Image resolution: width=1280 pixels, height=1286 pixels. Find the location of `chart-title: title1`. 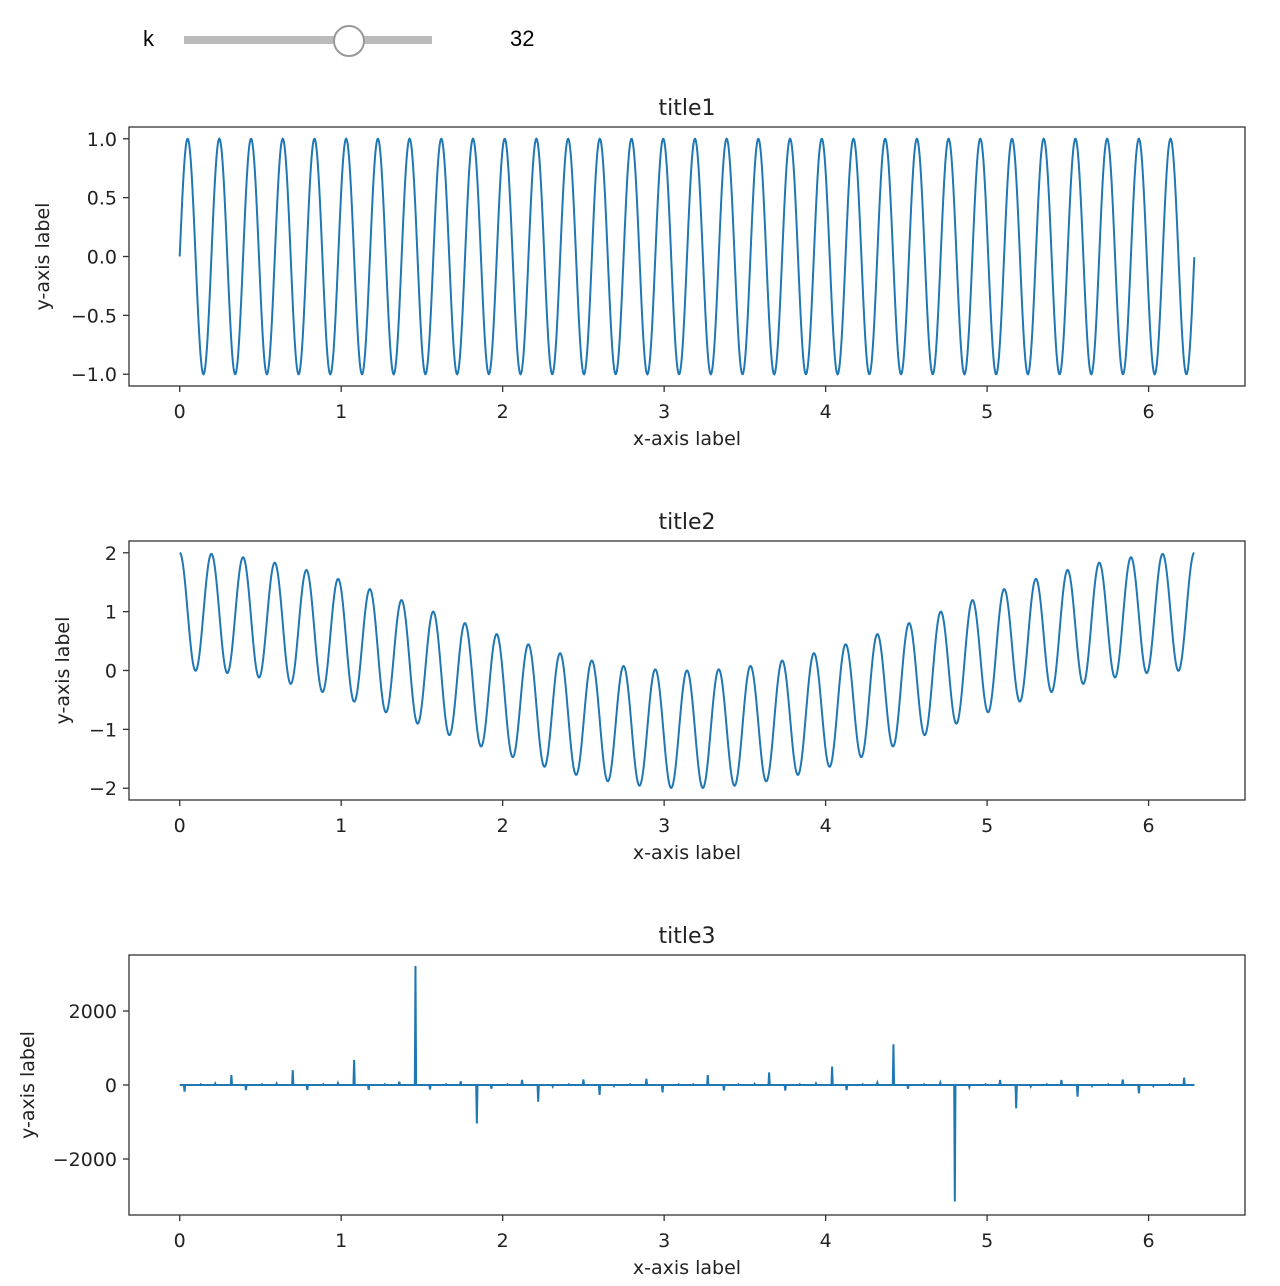

chart-title: title1 is located at coordinates (686, 108).